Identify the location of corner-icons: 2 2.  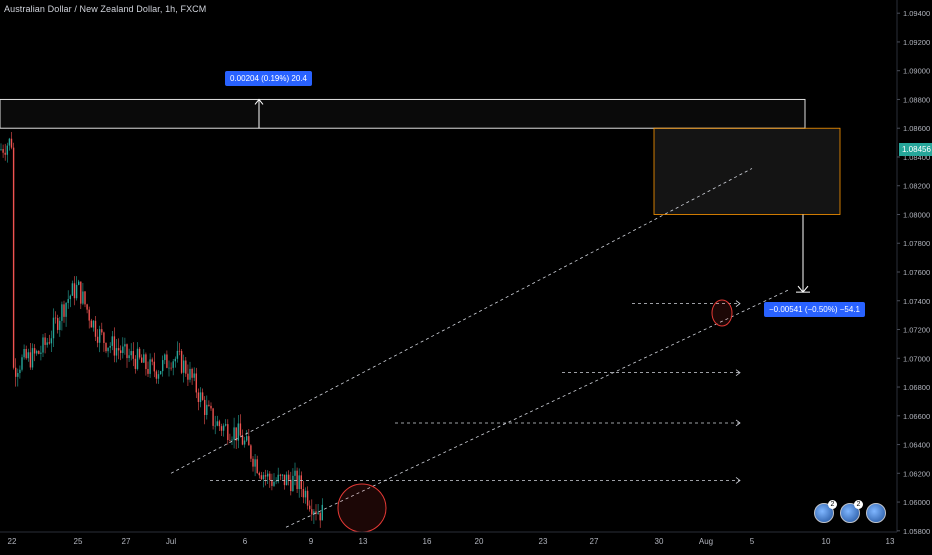
(850, 511).